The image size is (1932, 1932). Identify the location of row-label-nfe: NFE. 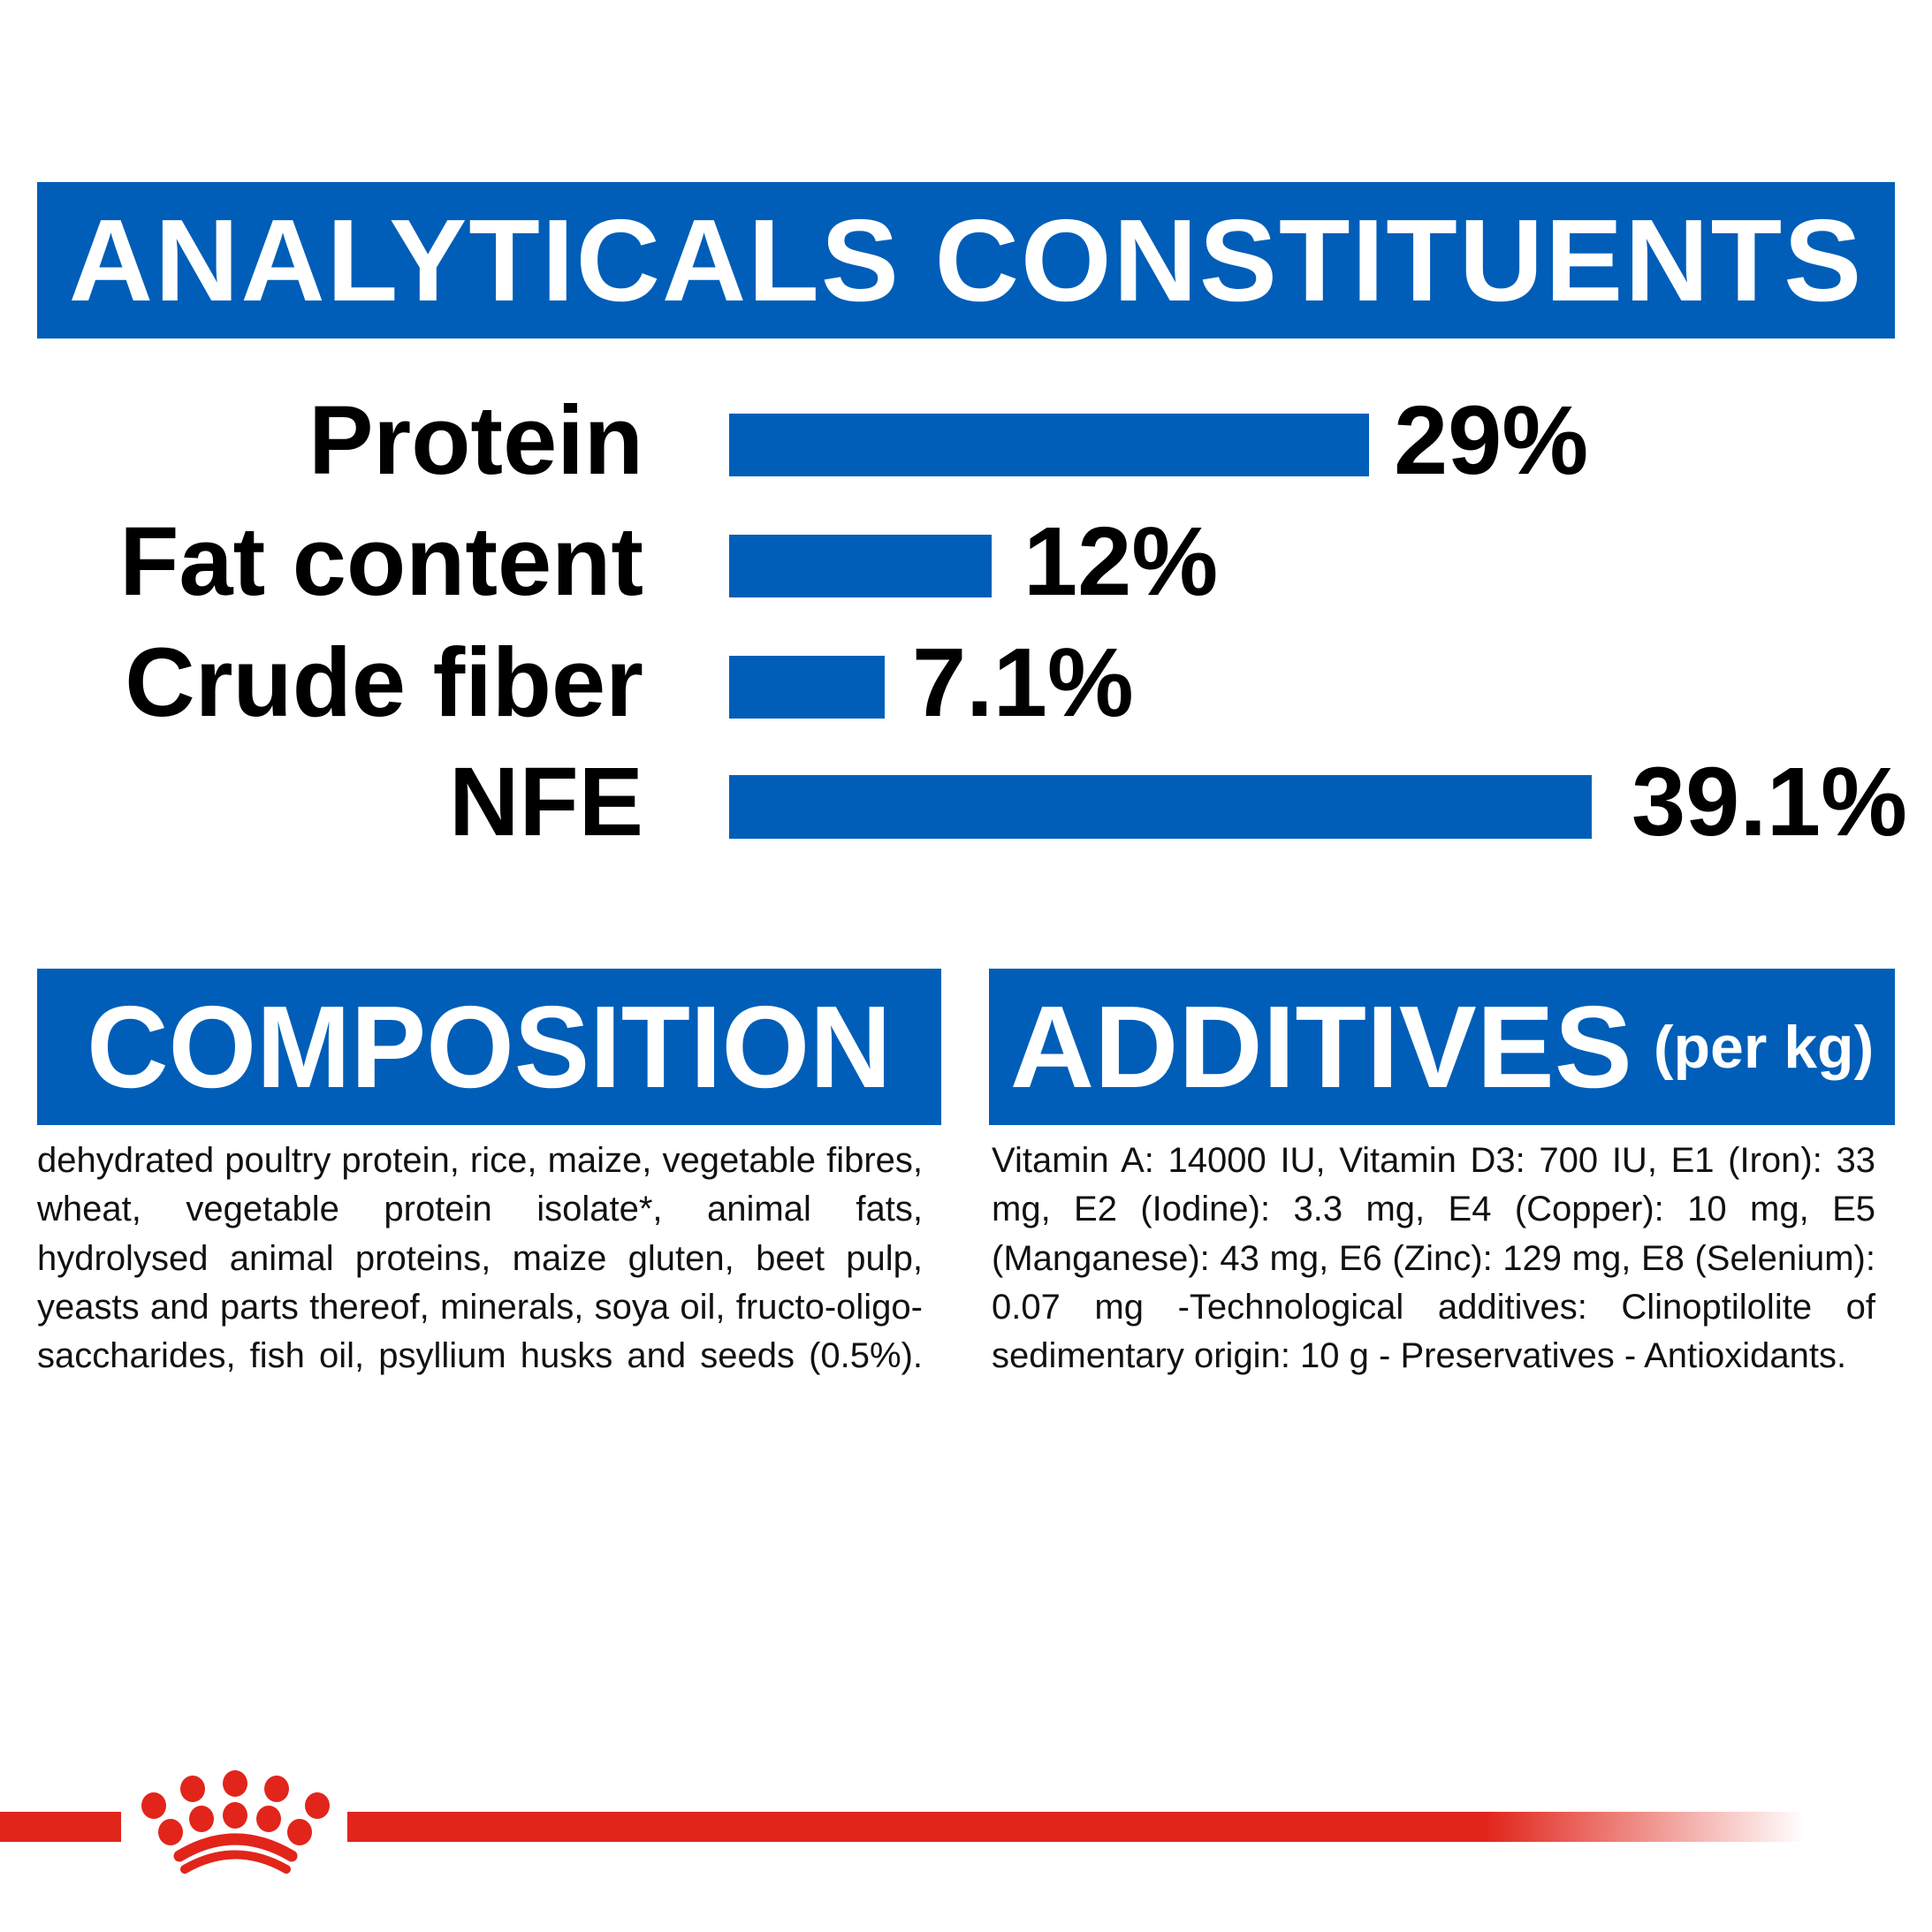
(546, 802).